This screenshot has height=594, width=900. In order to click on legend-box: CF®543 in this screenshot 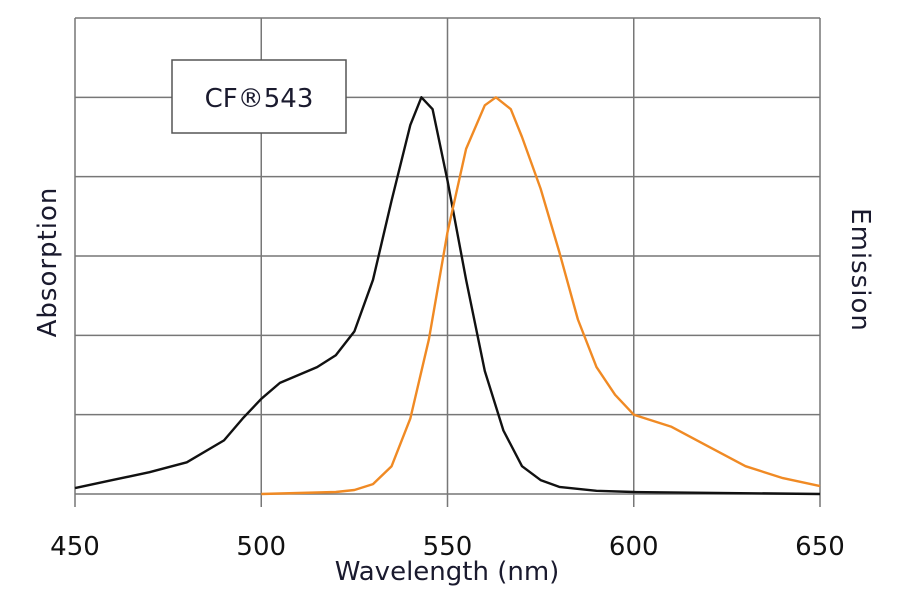, I will do `click(259, 96)`.